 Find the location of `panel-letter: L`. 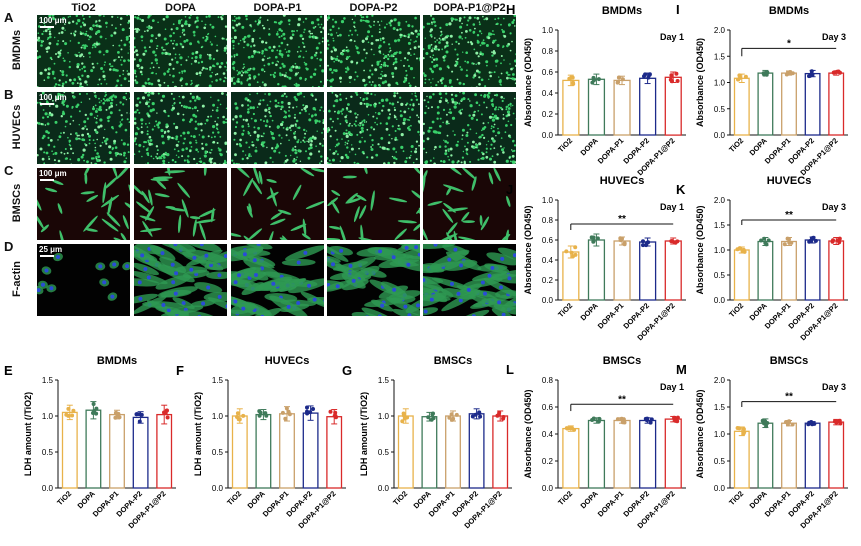

panel-letter: L is located at coordinates (510, 369).